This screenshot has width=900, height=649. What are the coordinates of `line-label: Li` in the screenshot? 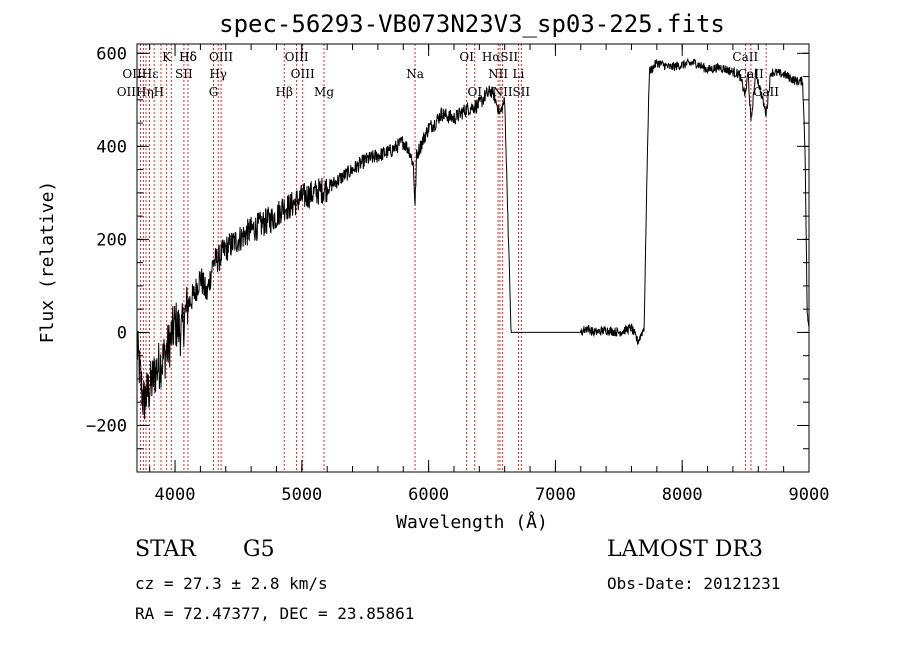 It's located at (518, 74).